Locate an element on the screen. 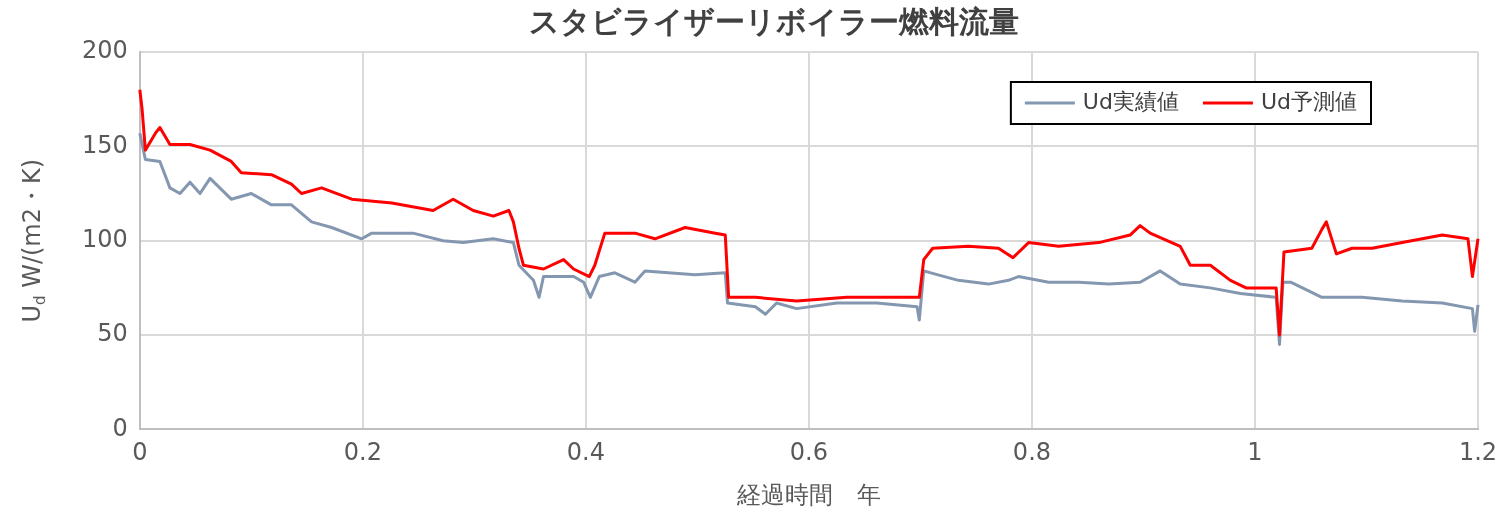 This screenshot has height=519, width=1508. y-tick-label: 150 is located at coordinates (105, 144).